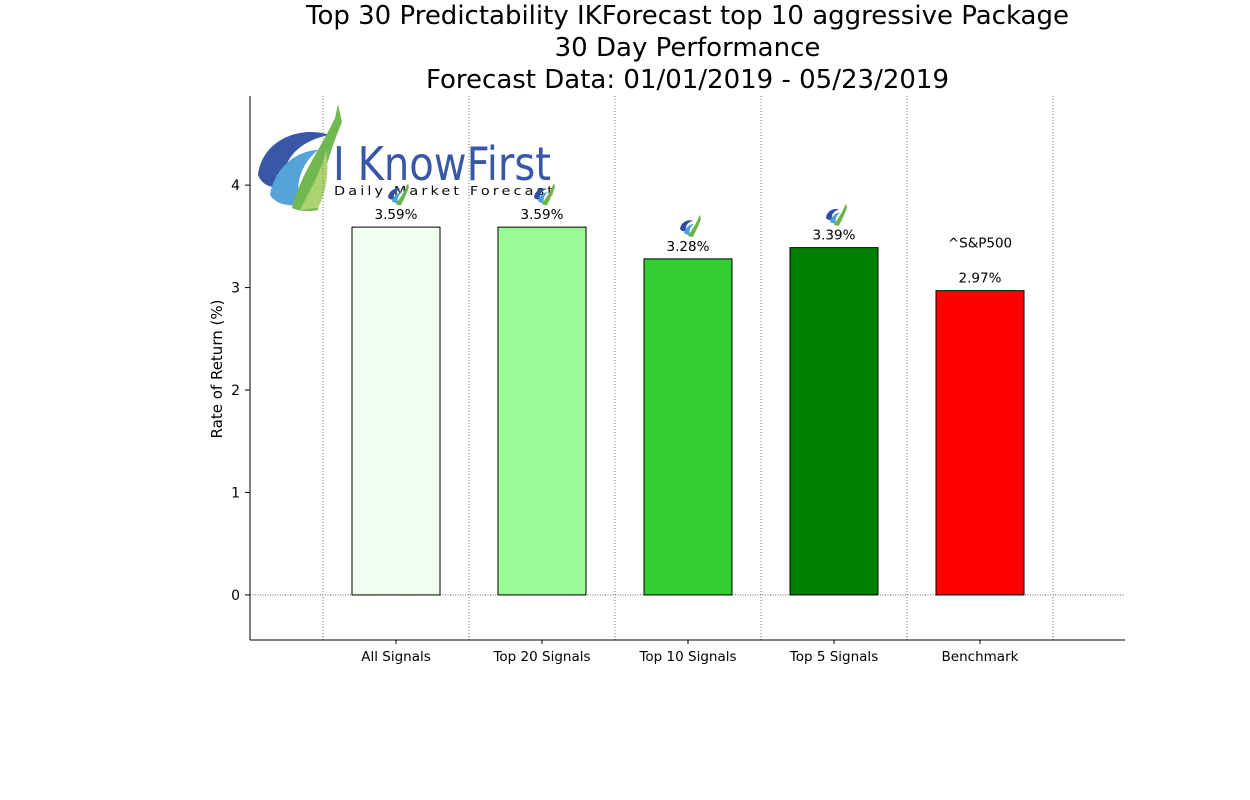 The height and width of the screenshot is (800, 1250). I want to click on logo-swirl-icon, so click(300, 158).